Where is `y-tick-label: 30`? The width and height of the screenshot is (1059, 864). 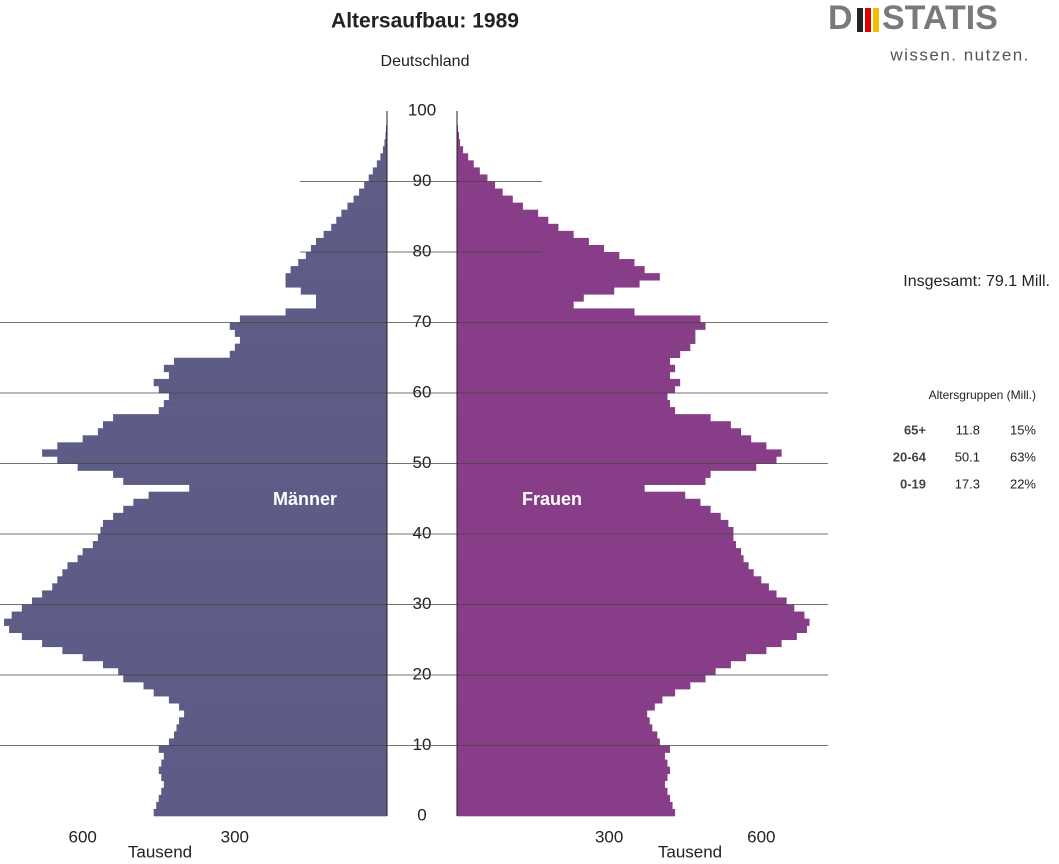
y-tick-label: 30 is located at coordinates (422, 603).